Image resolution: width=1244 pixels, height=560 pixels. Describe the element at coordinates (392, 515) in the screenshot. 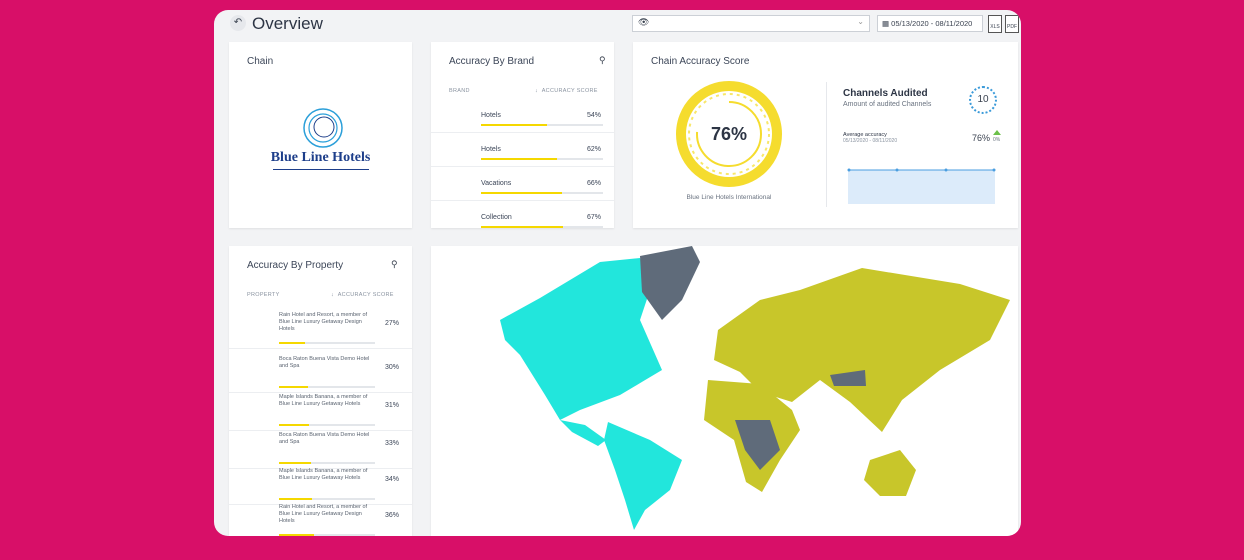

I see `property-score: 36%` at that location.